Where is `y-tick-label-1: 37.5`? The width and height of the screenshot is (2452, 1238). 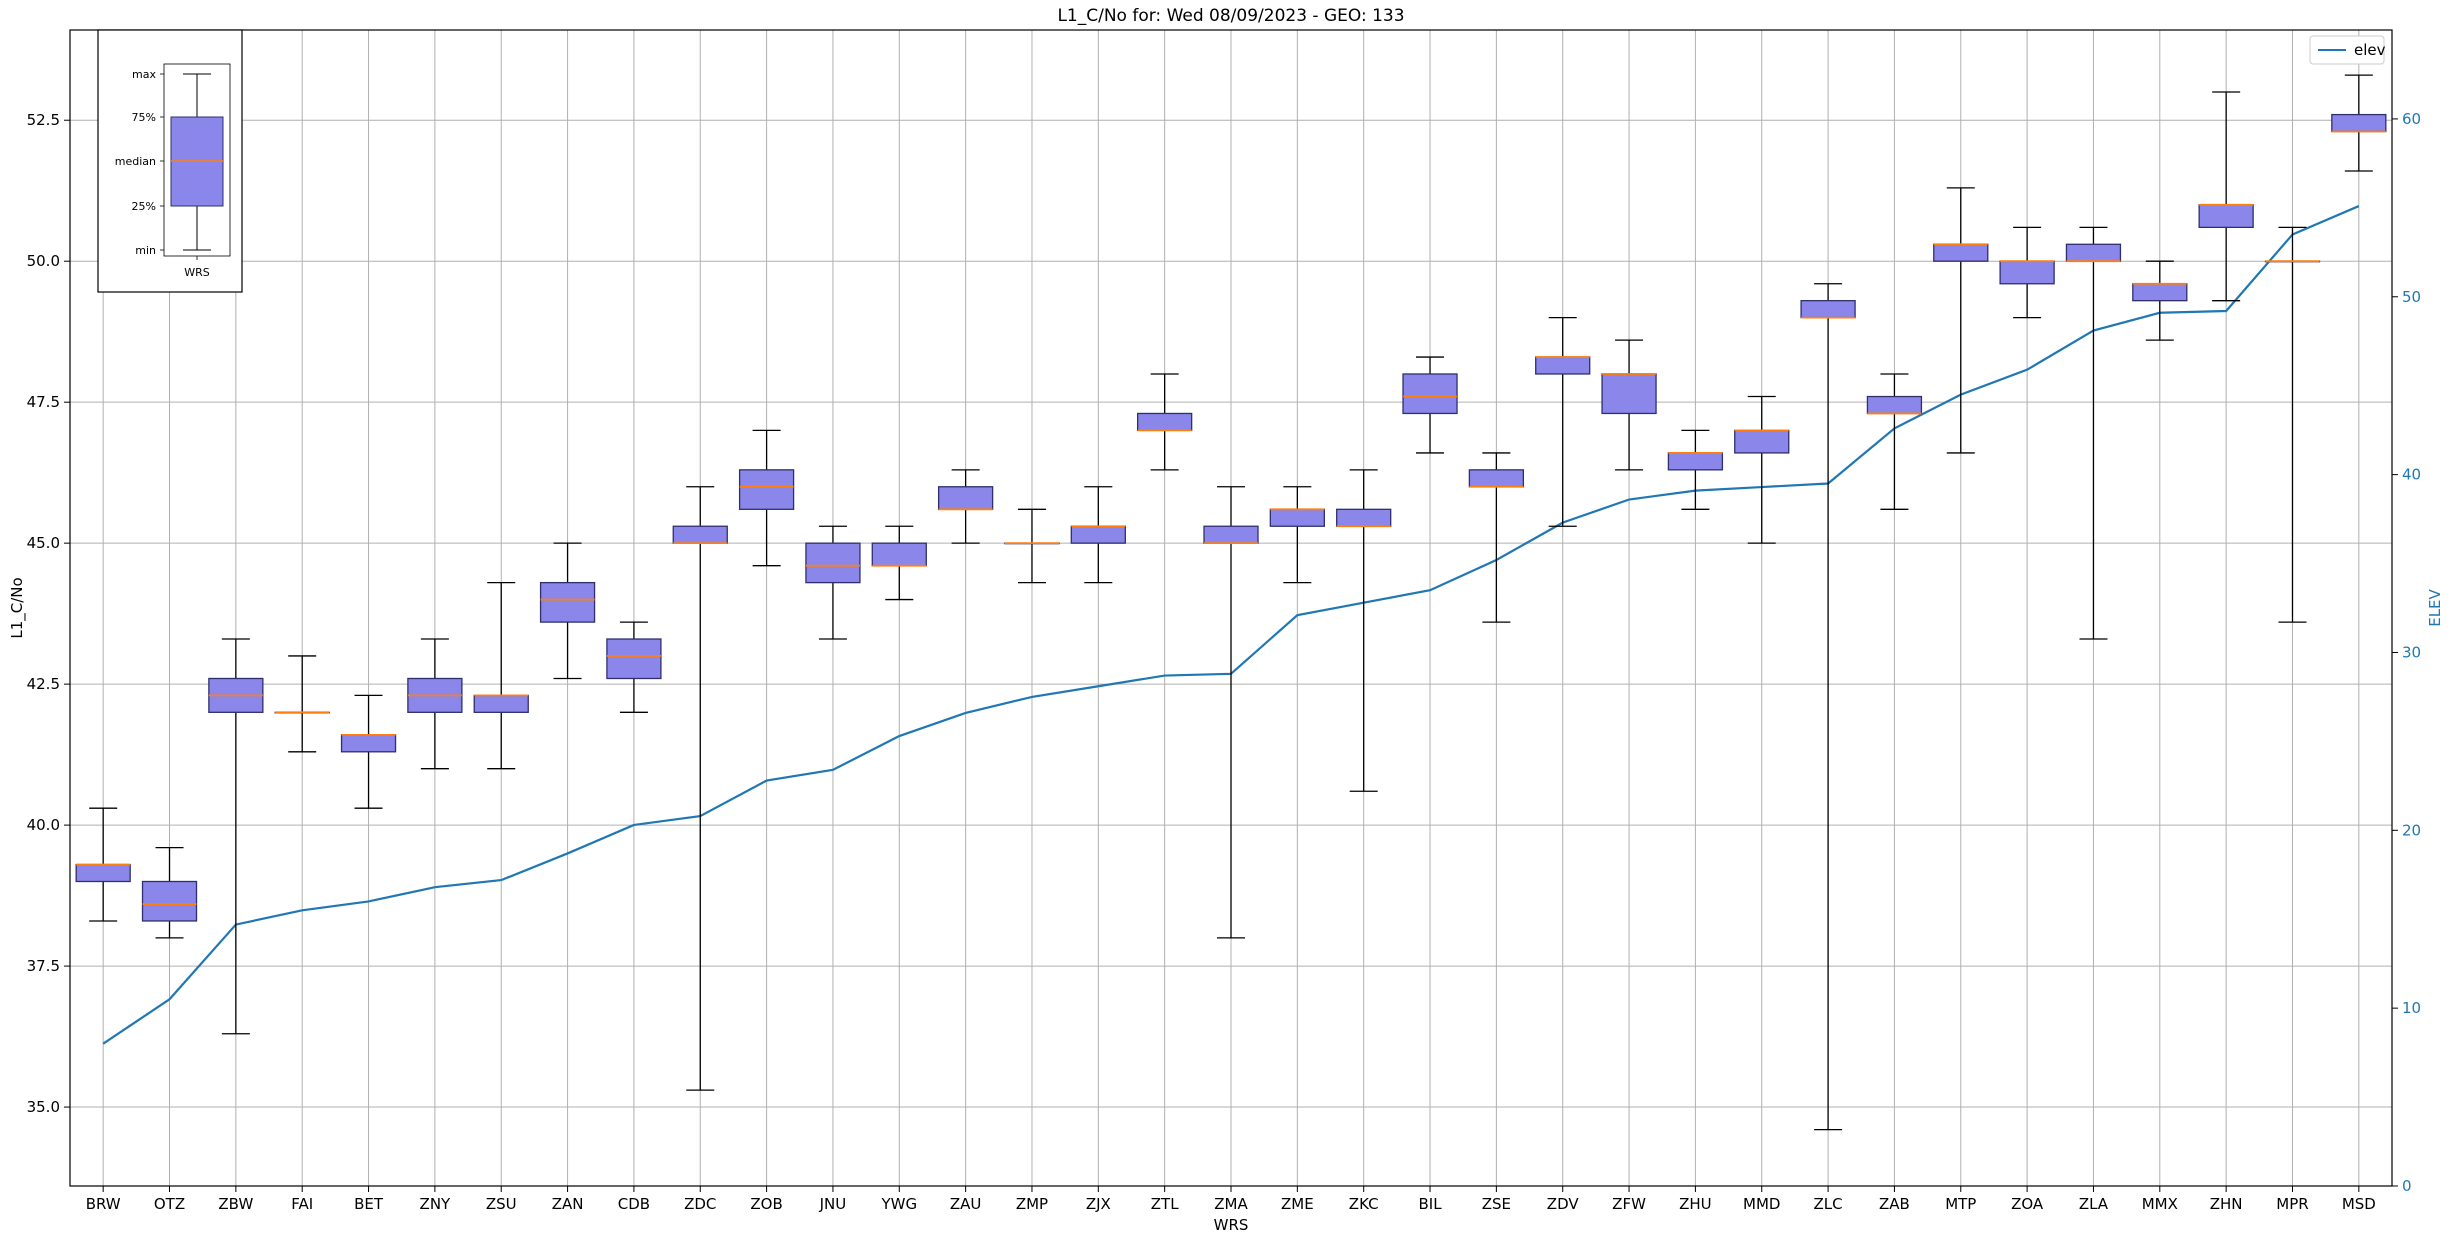
y-tick-label-1: 37.5 is located at coordinates (43, 966).